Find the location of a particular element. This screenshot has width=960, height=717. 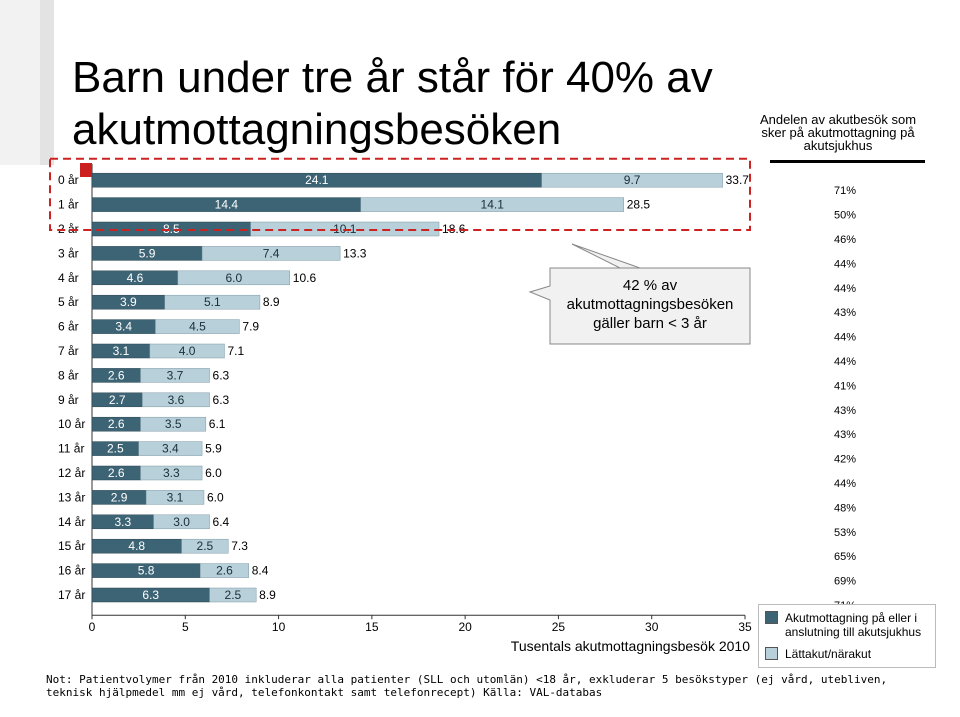

data-label-akutsjukhus: 3.3 is located at coordinates (122, 522).